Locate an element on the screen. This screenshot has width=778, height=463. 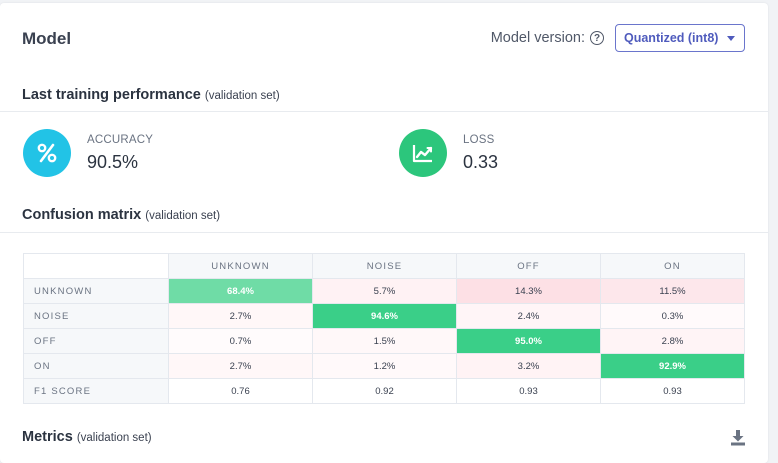
matrix-cell: 1.5% is located at coordinates (384, 341).